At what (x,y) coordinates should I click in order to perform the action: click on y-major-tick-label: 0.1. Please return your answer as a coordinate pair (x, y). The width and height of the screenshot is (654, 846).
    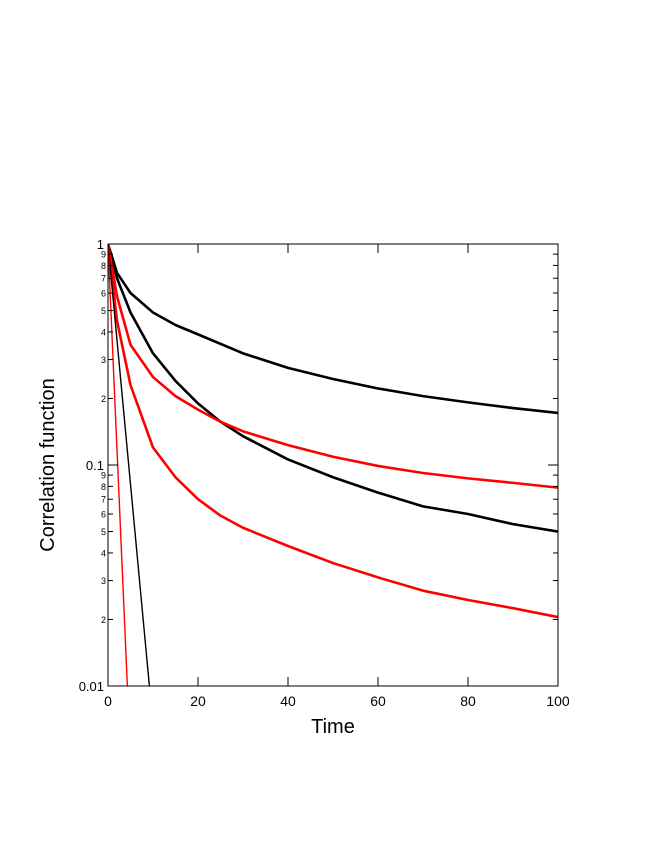
    Looking at the image, I should click on (95, 465).